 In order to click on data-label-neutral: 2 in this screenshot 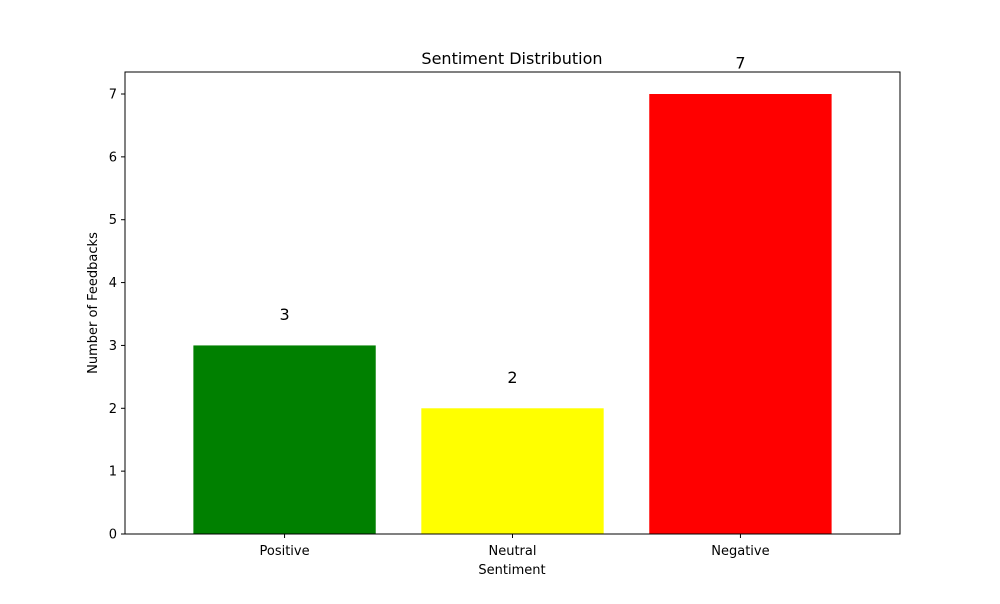, I will do `click(512, 377)`.